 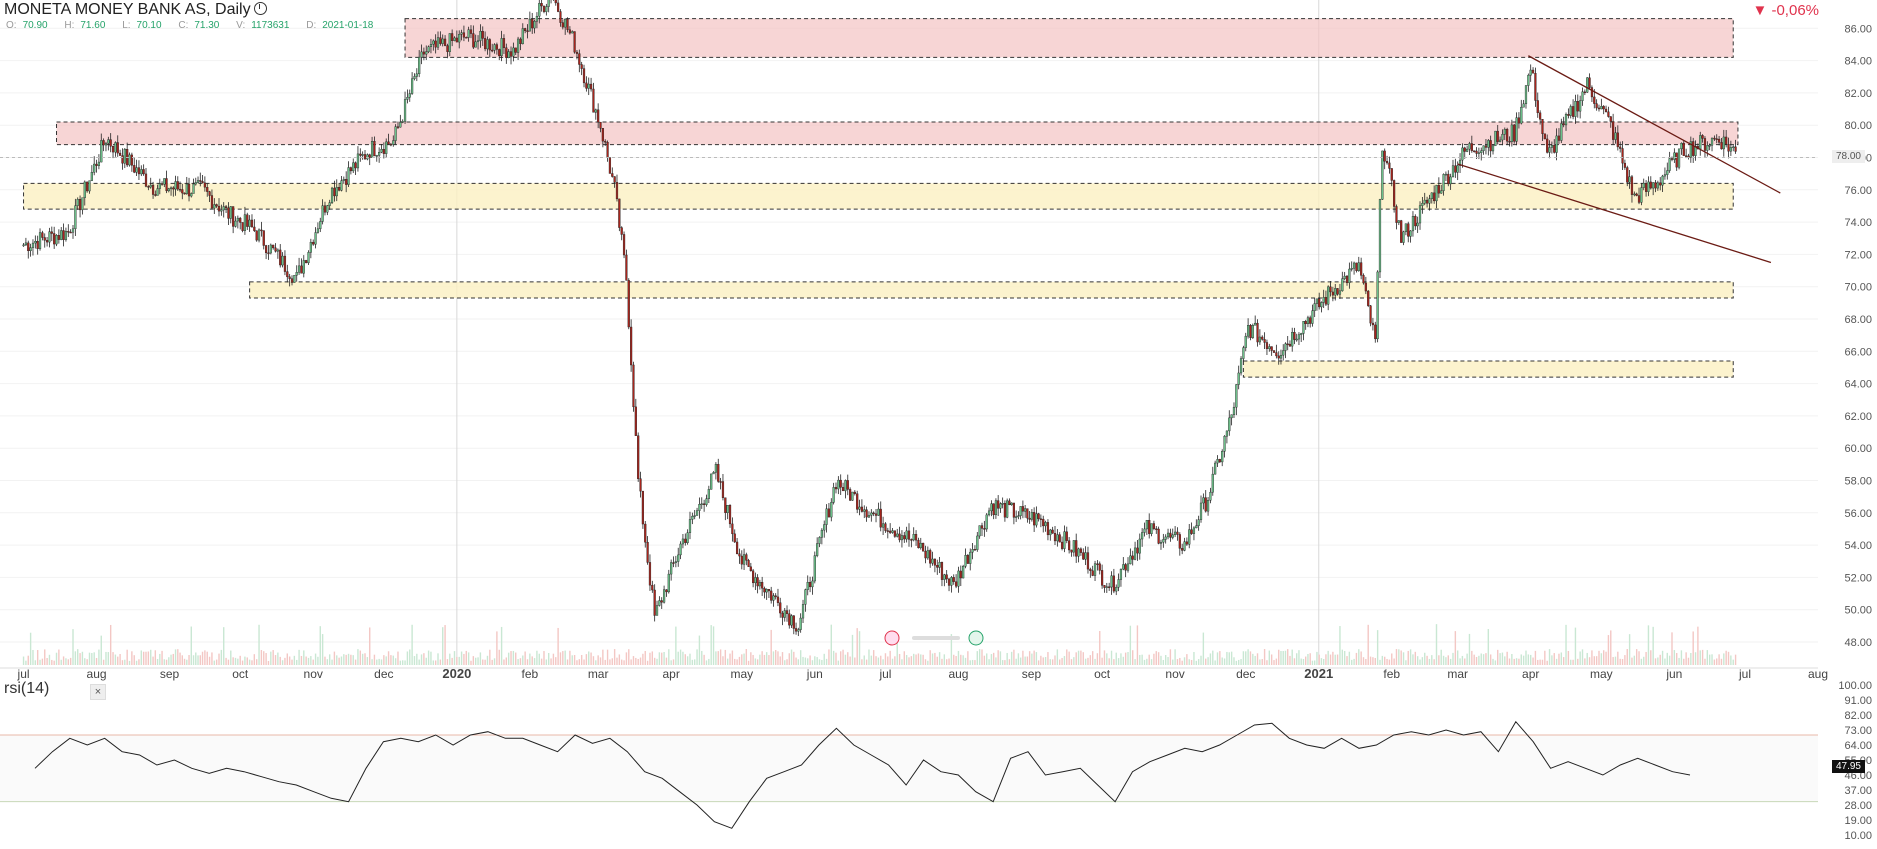 I want to click on rsi-close-button: ×, so click(x=98, y=692).